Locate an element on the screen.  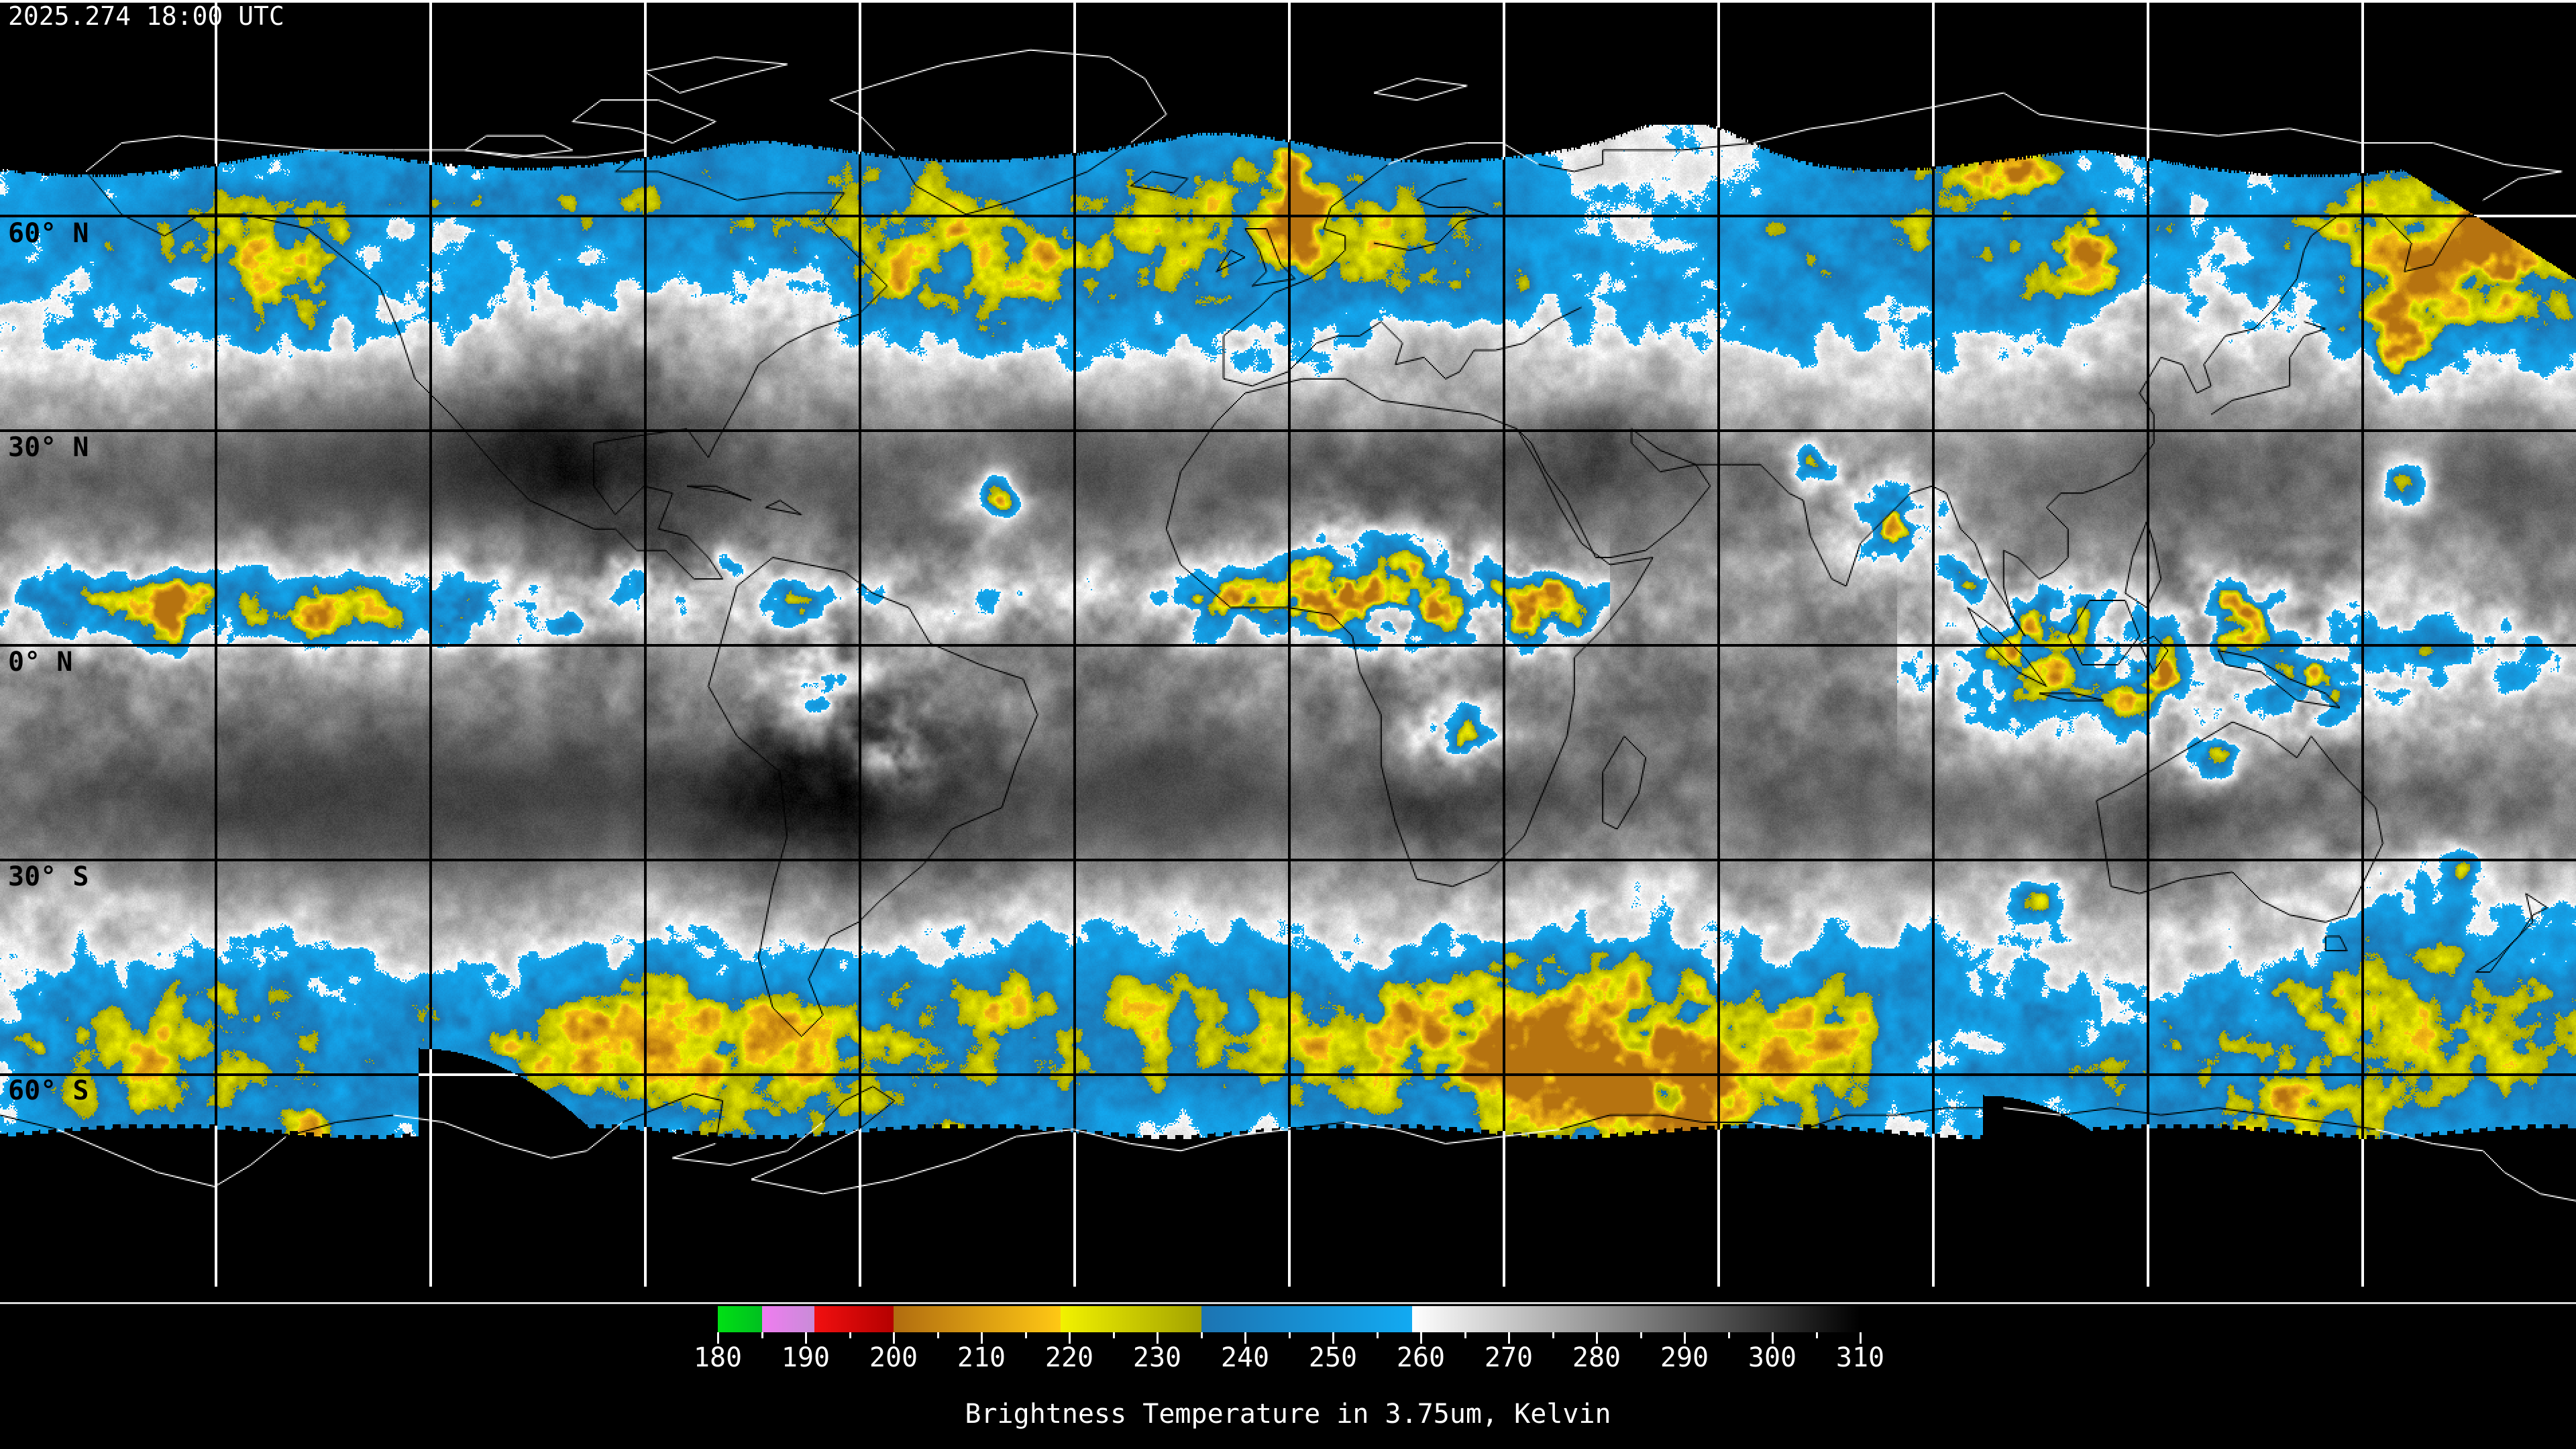
timestamp-label: 2025.274 18:00 UTC is located at coordinates (146, 16).